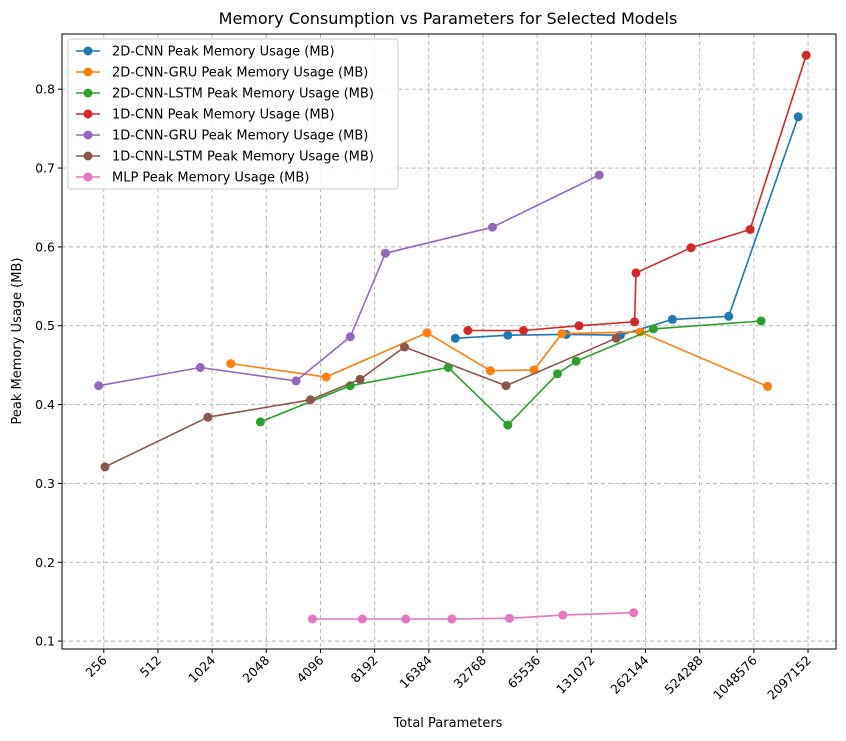 The height and width of the screenshot is (741, 846). I want to click on legend-label: 1D-CNN-LSTM Peak Memory Usage (MB), so click(243, 157).